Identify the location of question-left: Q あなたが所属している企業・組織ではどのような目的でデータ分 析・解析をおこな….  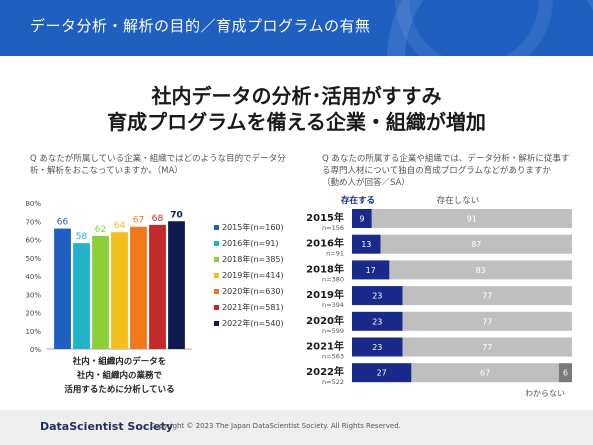
(160, 165).